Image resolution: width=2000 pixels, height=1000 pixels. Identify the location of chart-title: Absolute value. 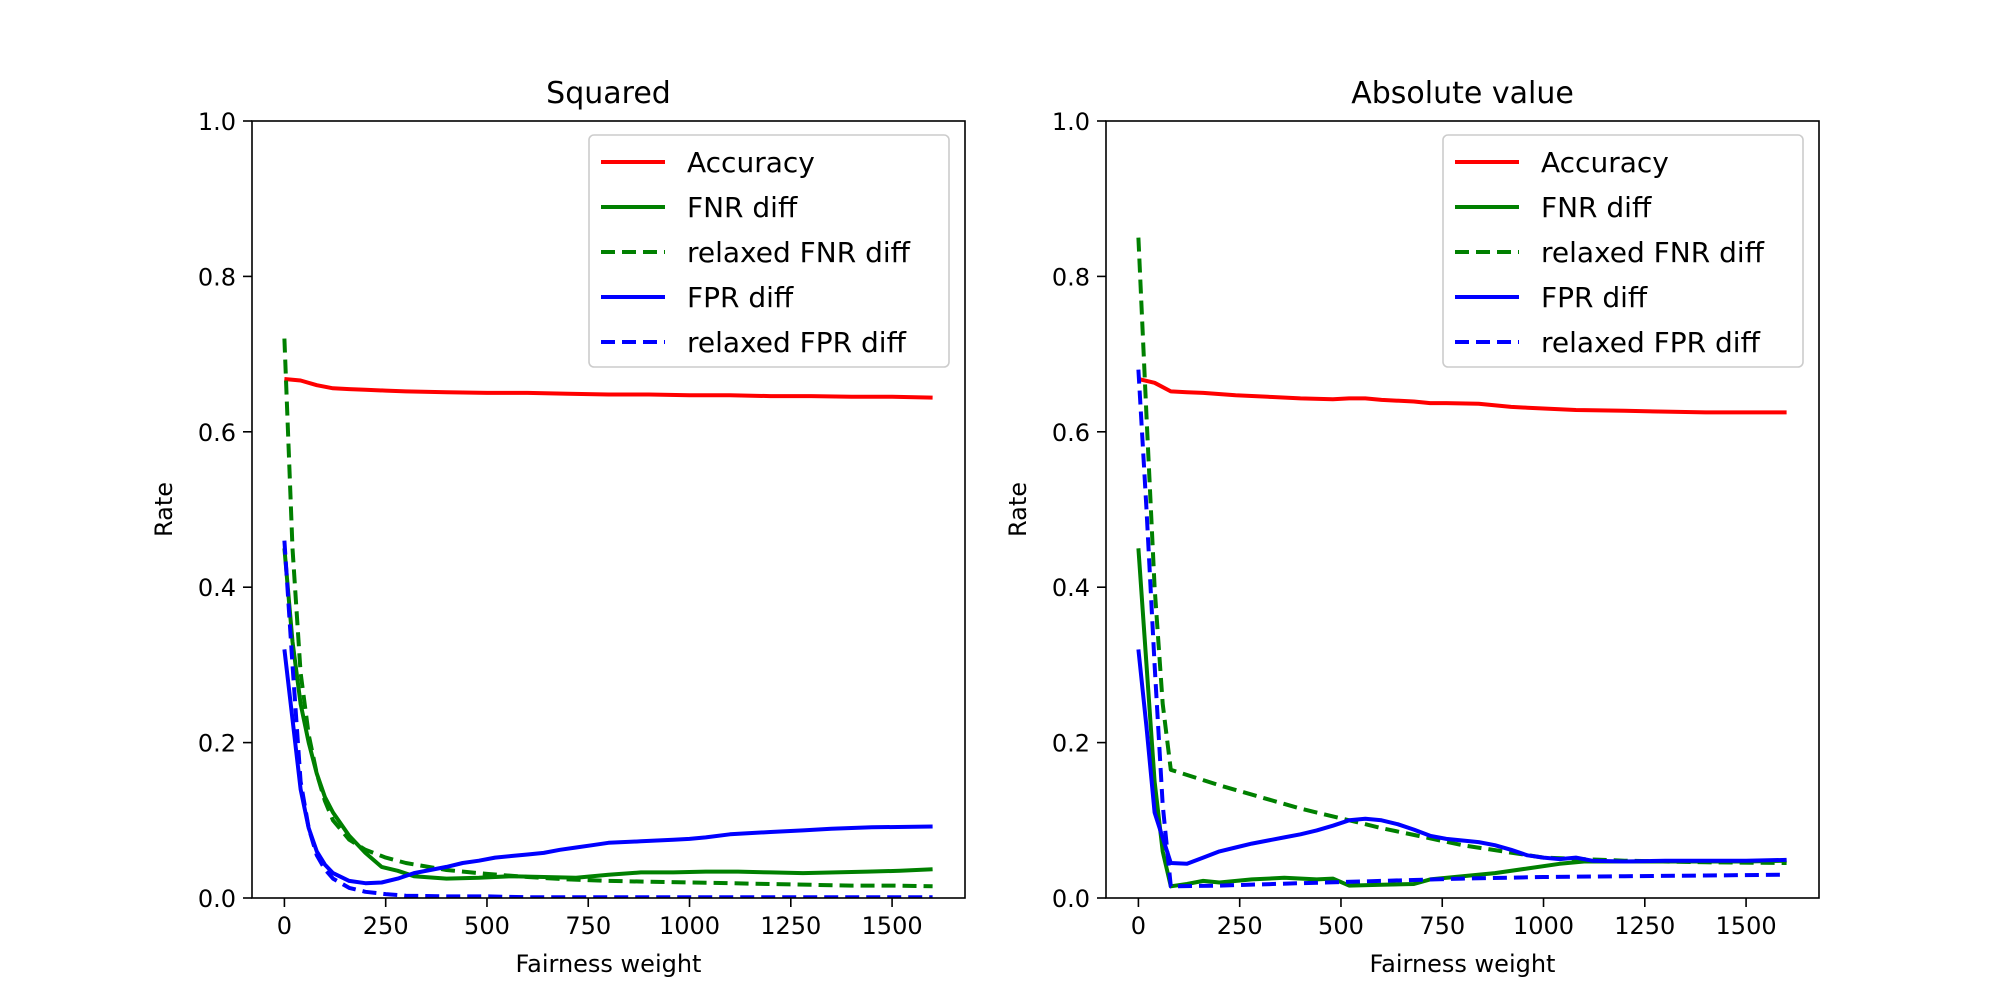
(1462, 93).